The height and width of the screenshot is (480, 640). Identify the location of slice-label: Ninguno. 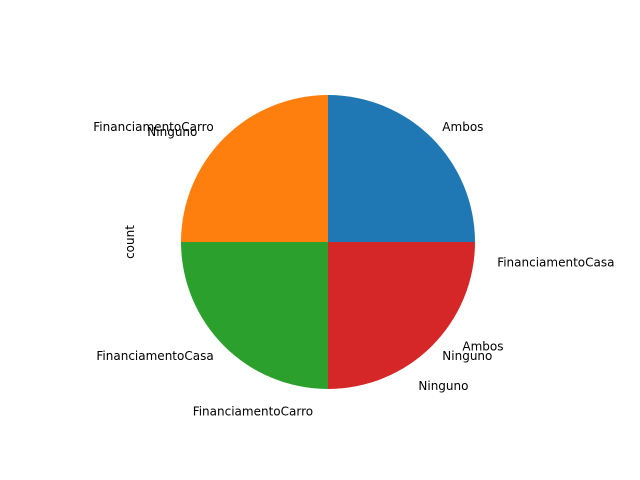
(467, 356).